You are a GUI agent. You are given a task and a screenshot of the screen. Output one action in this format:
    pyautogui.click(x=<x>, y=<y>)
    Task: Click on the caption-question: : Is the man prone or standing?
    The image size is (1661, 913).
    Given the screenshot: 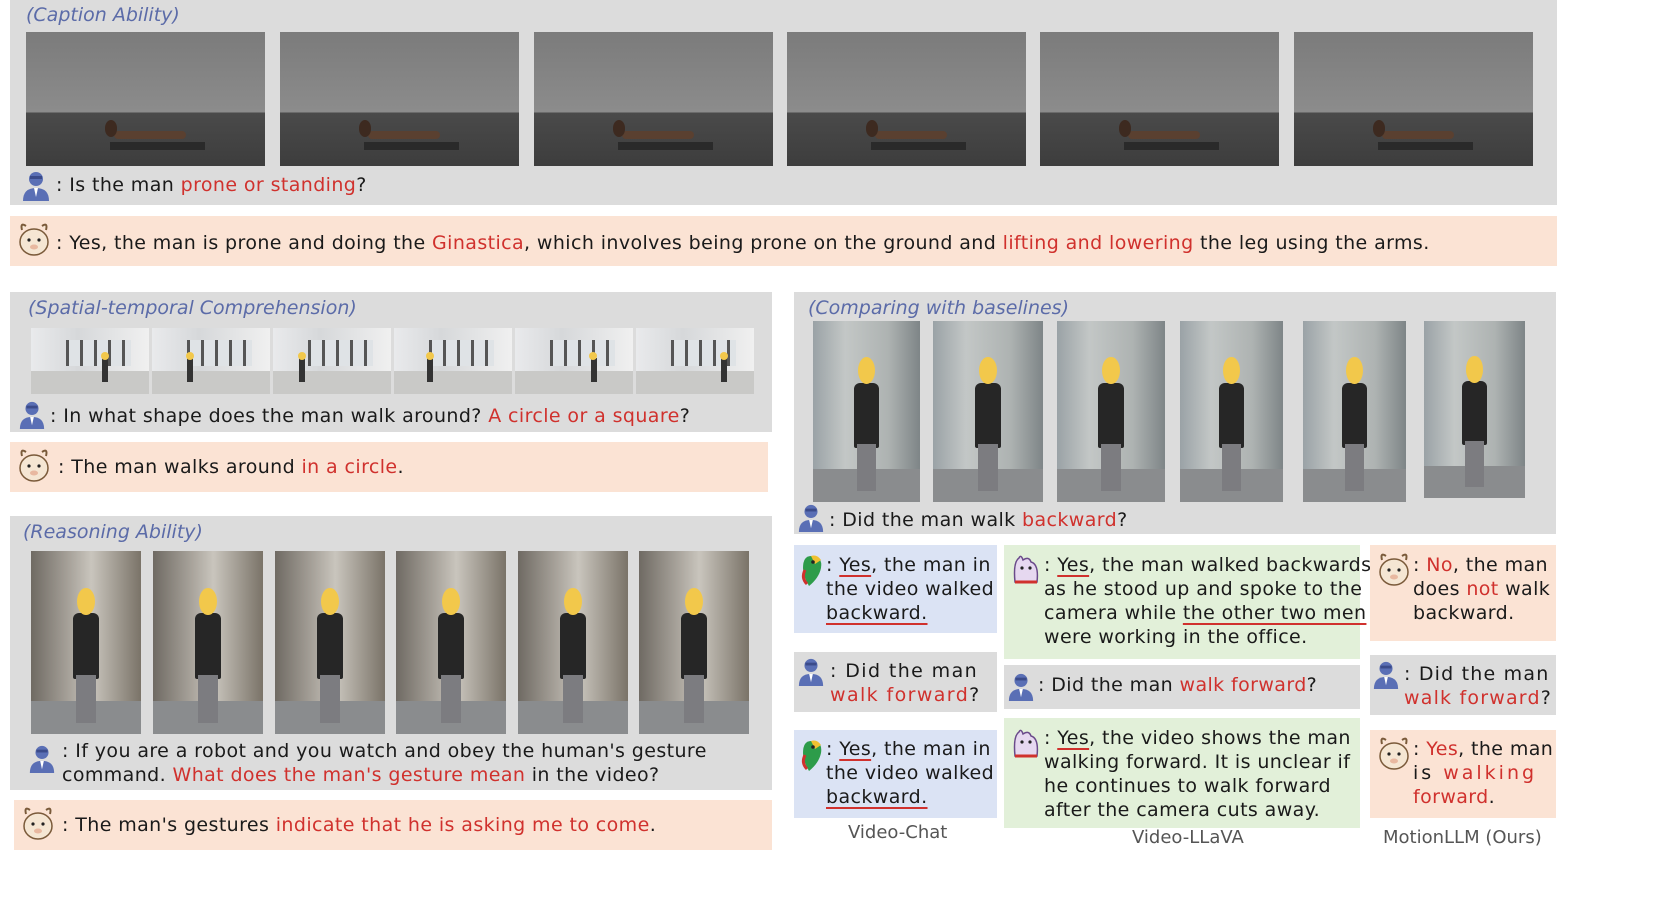 What is the action you would take?
    pyautogui.click(x=211, y=185)
    